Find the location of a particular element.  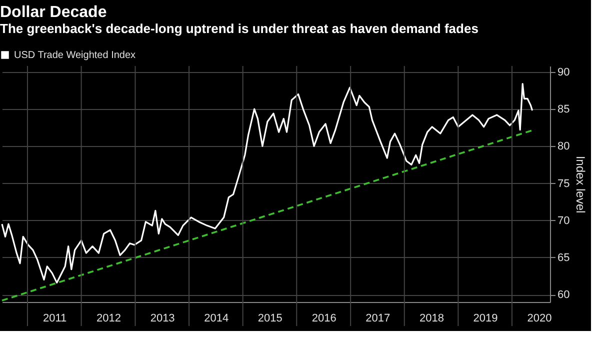

x-tick-label: 2019 is located at coordinates (485, 318).